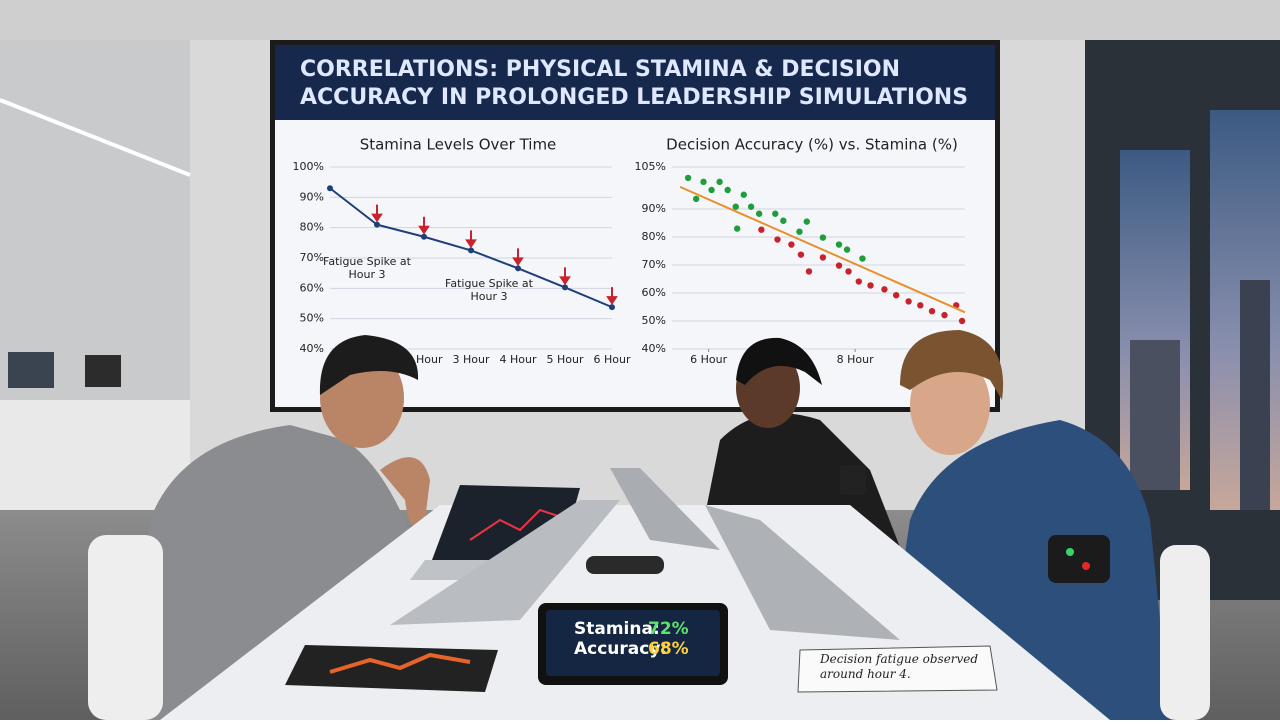 Image resolution: width=1280 pixels, height=724 pixels. Describe the element at coordinates (855, 359) in the screenshot. I see `x-tick-label: 8 Hour` at that location.